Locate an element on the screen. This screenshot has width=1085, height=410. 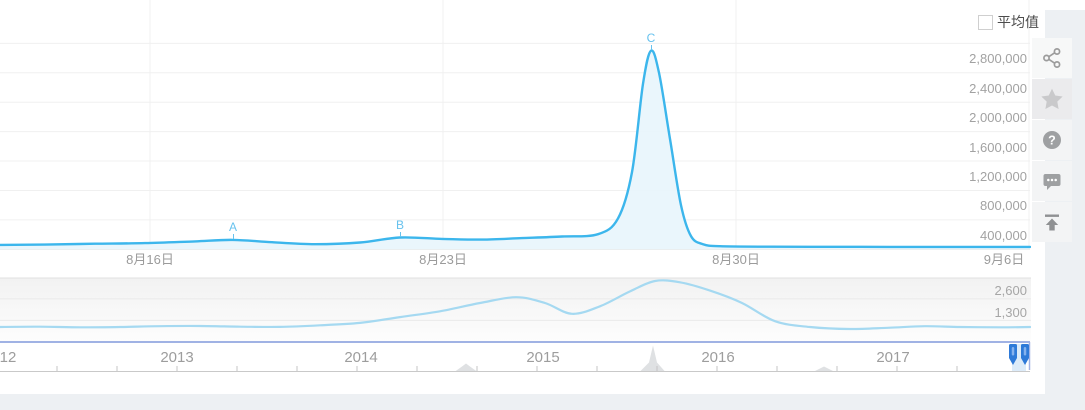
page-background-bottom is located at coordinates (542, 402).